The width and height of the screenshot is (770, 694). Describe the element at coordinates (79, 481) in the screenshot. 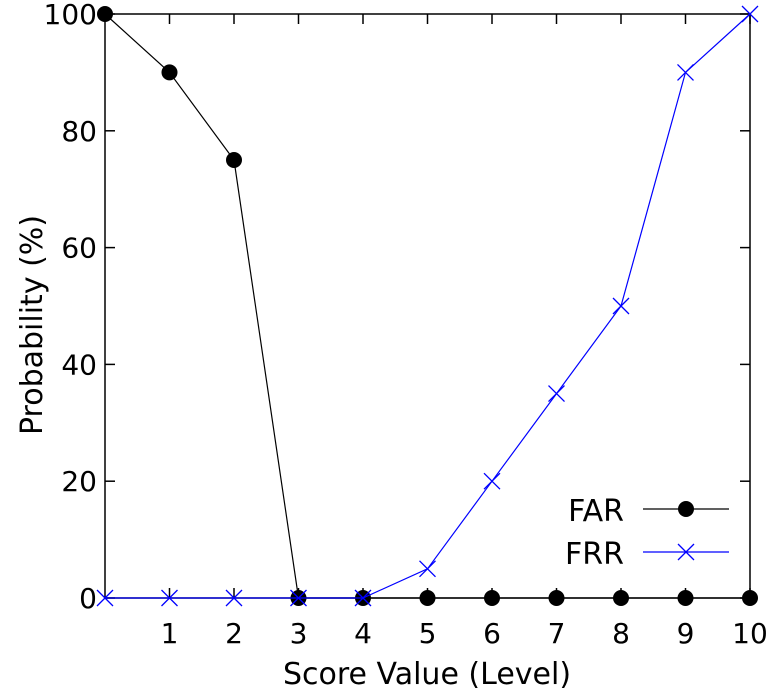

I see `y-tick-label: 20` at that location.